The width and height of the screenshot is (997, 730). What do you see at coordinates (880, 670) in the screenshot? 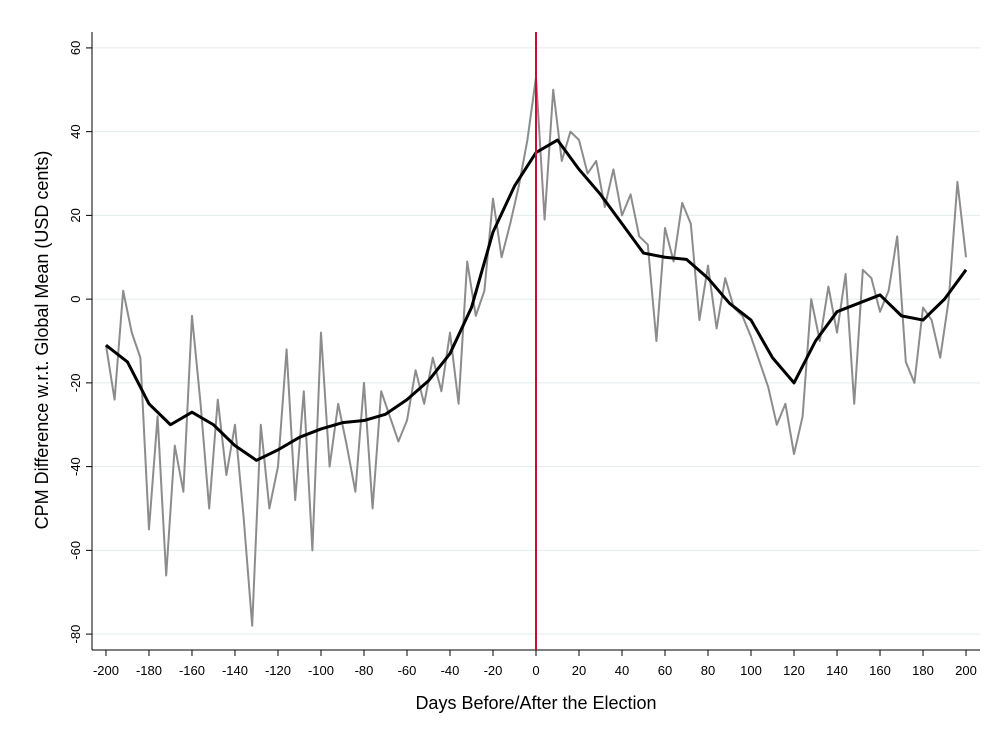
I see `x-tick-label: 160` at bounding box center [880, 670].